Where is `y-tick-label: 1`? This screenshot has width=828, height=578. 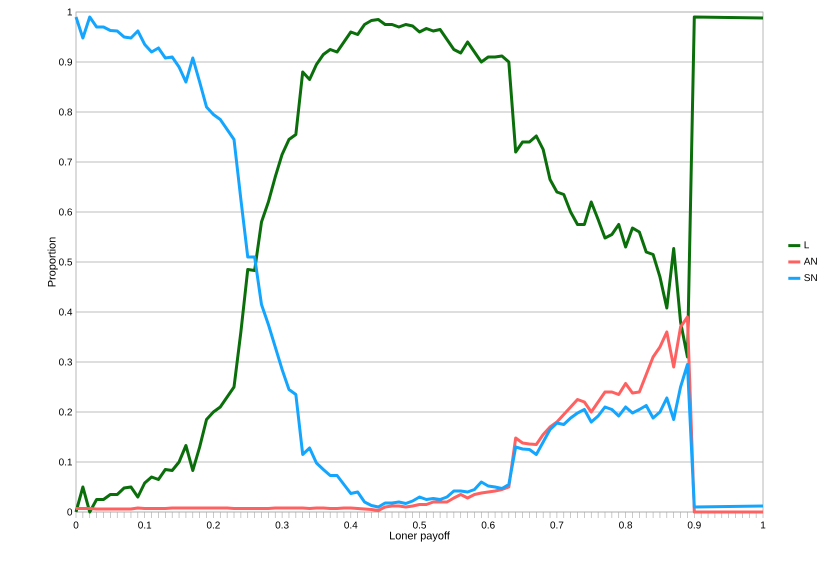 y-tick-label: 1 is located at coordinates (70, 12).